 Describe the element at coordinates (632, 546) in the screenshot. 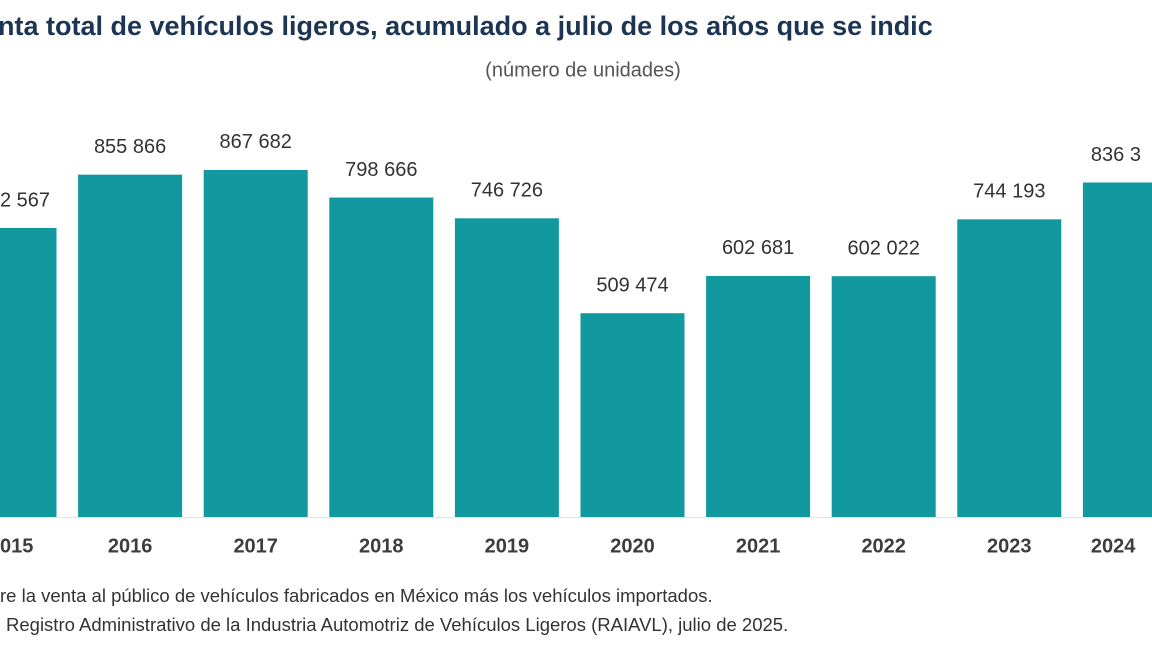

I see `x-tick-label: 2020` at that location.